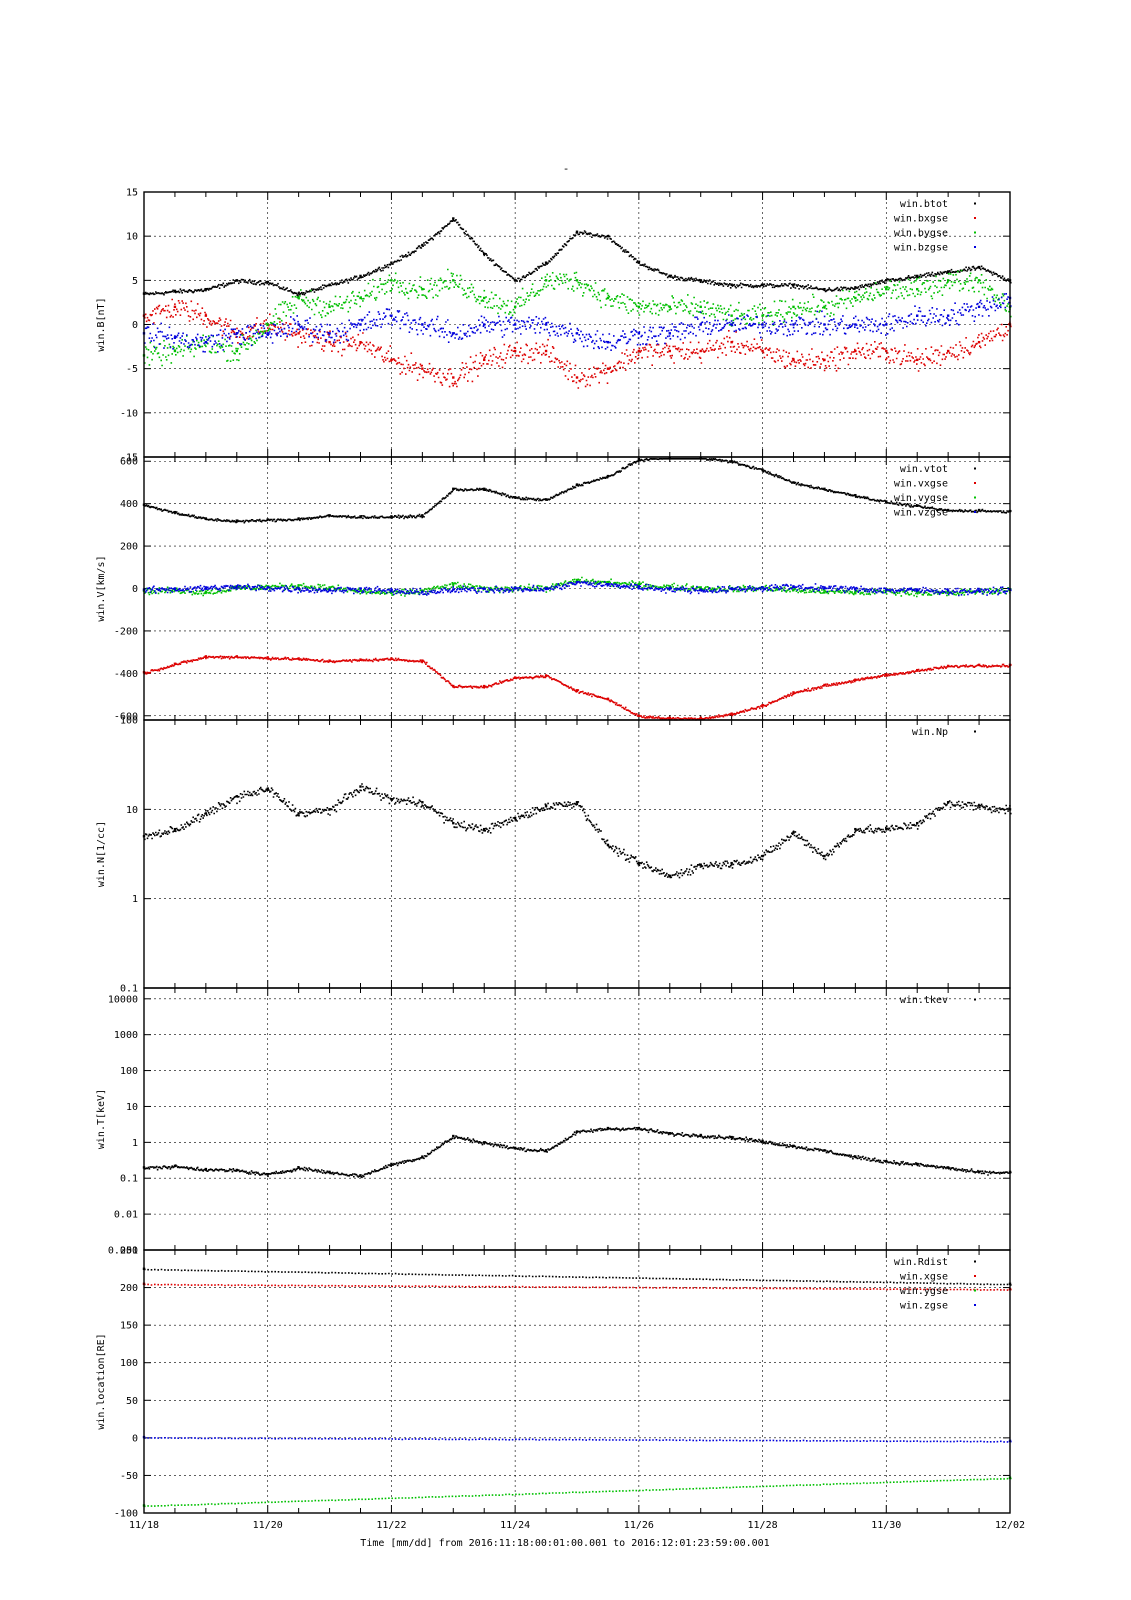 This screenshot has height=1600, width=1131. I want to click on series-win-Np, so click(577, 831).